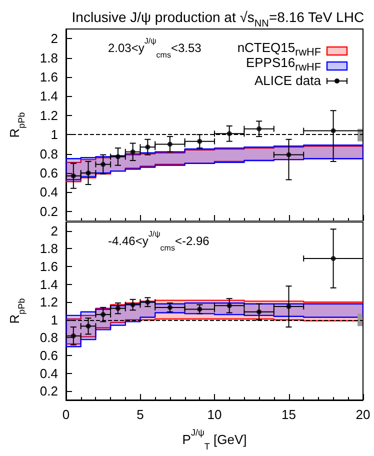  I want to click on x-tick-label: 0, so click(66, 414).